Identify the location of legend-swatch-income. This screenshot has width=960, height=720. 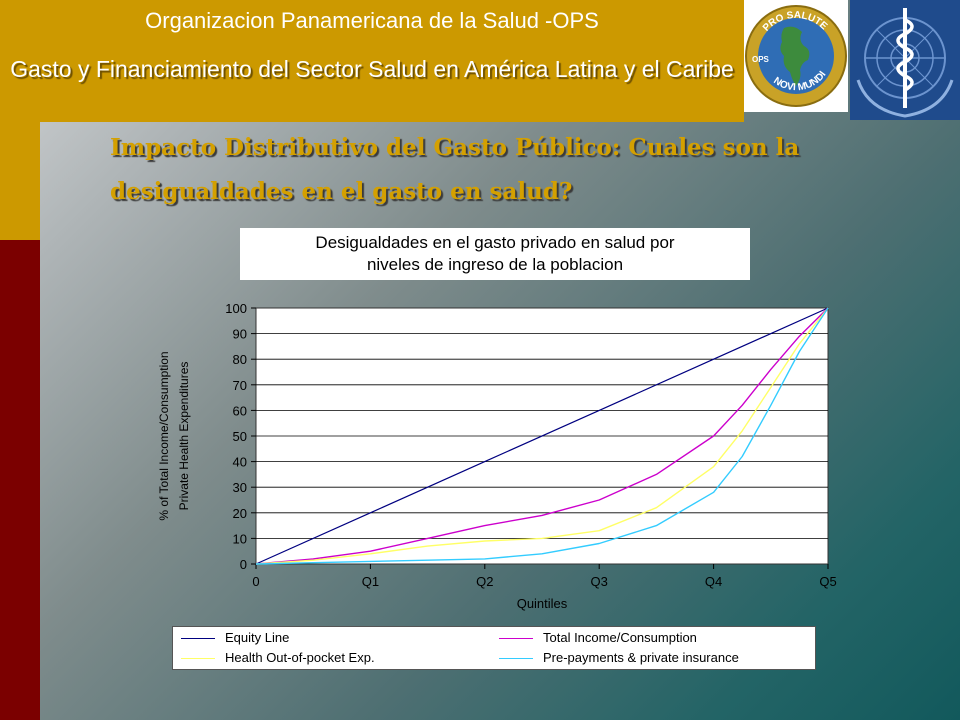
(516, 638).